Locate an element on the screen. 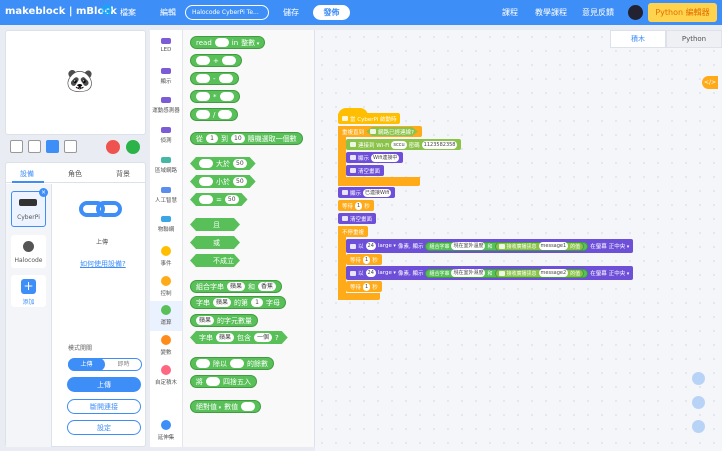 The image size is (722, 451). globe-icon: 🌐 is located at coordinates (107, 11).